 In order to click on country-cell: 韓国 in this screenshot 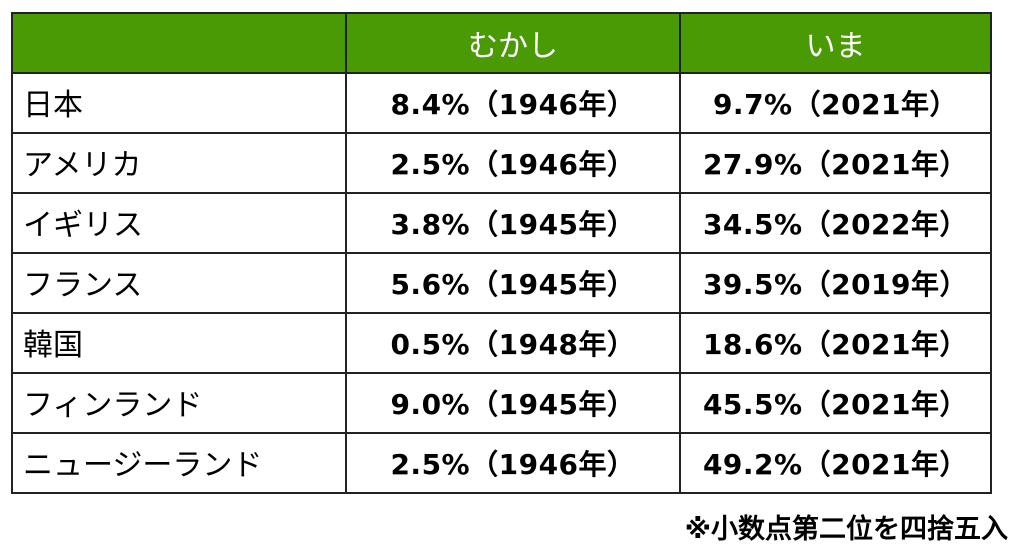, I will do `click(179, 343)`.